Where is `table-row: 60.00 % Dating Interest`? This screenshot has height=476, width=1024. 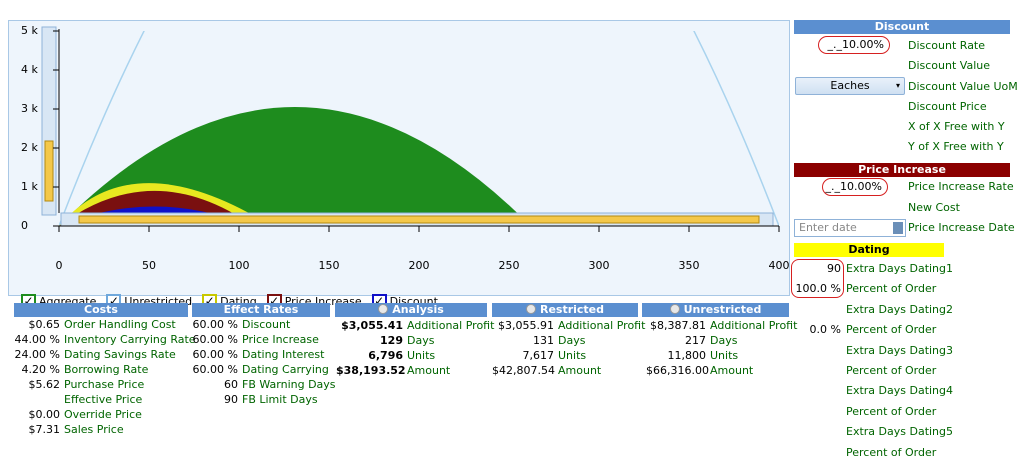 table-row: 60.00 % Dating Interest is located at coordinates (258, 355).